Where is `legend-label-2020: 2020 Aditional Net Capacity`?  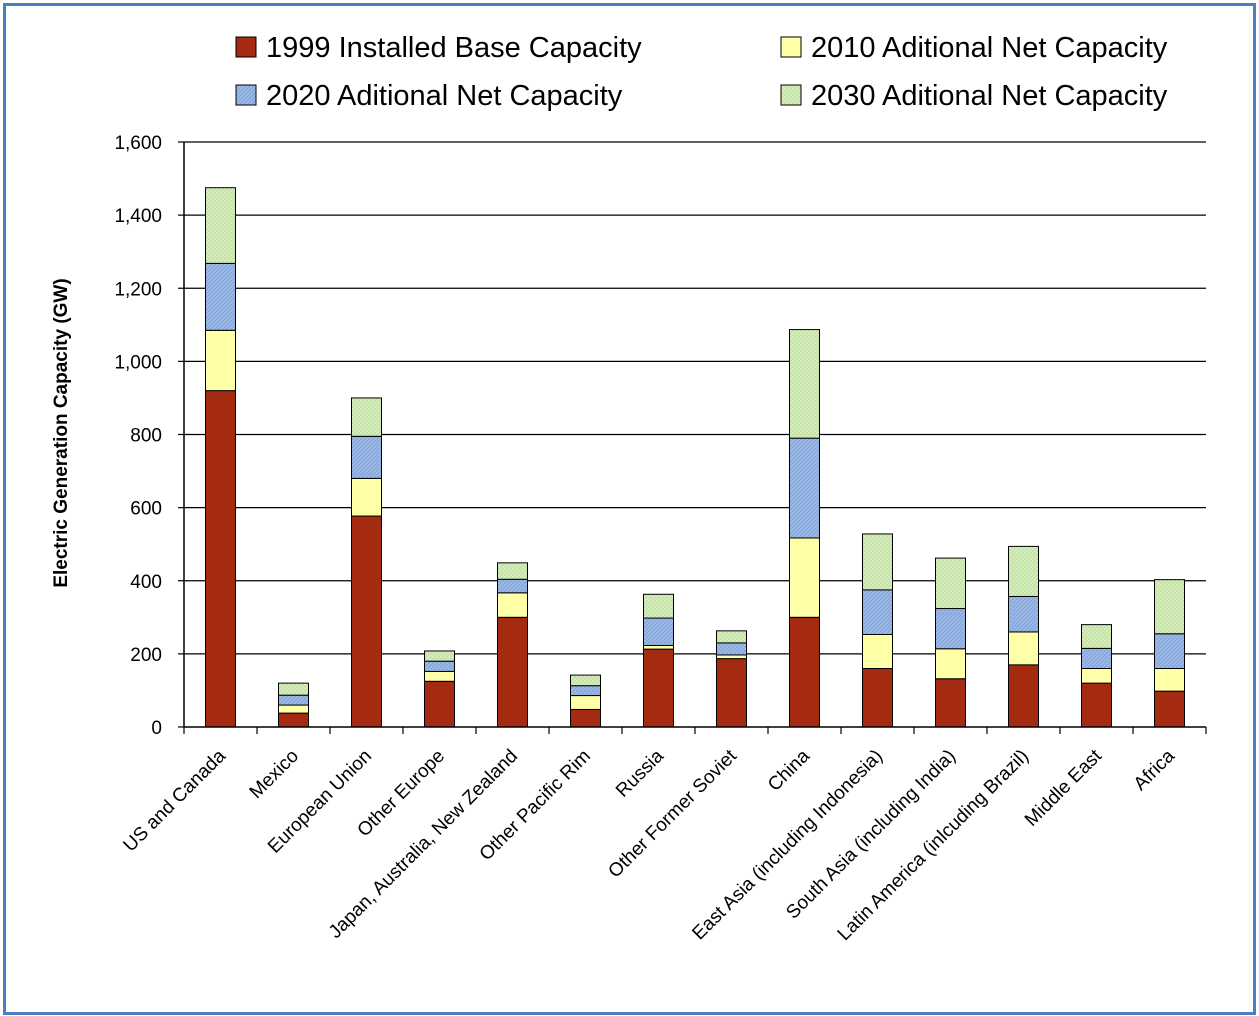
legend-label-2020: 2020 Aditional Net Capacity is located at coordinates (444, 96).